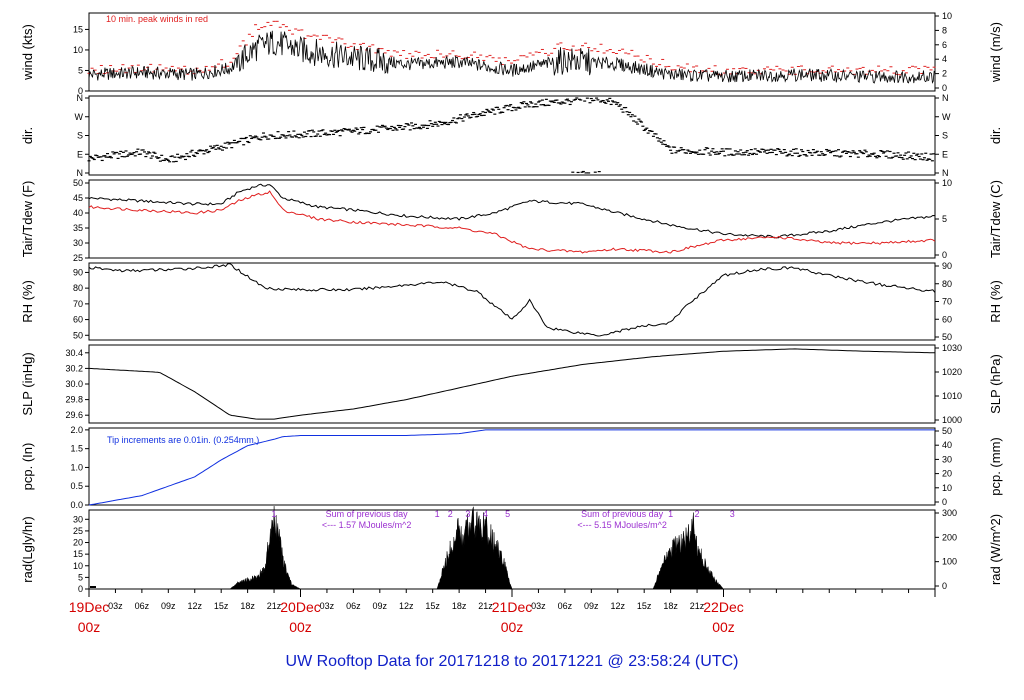 This screenshot has height=700, width=1024. Describe the element at coordinates (995, 549) in the screenshot. I see `radiation-ylabel-right: rad (W/m^2)` at that location.